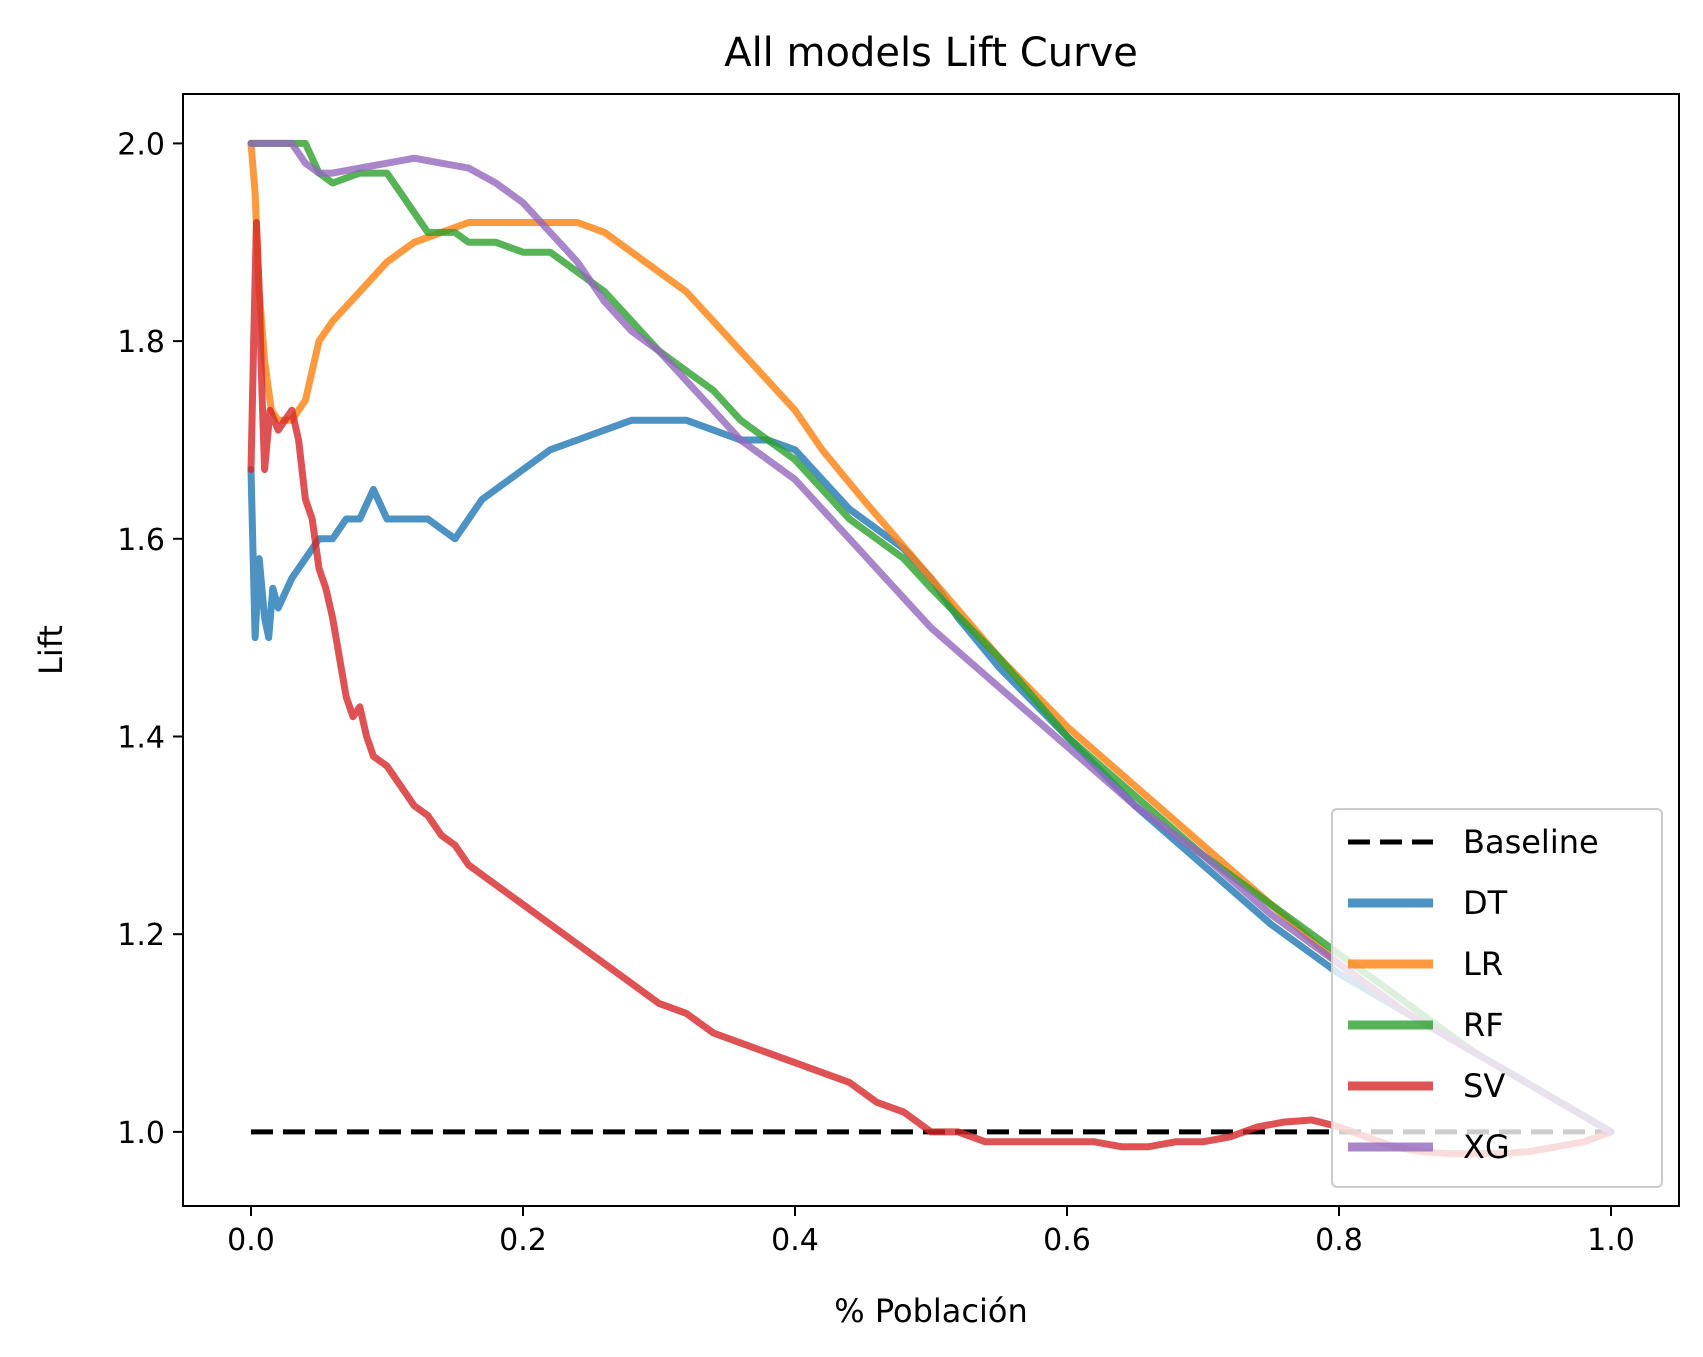 The width and height of the screenshot is (1703, 1357). Describe the element at coordinates (51, 650) in the screenshot. I see `y-axis-label: Lift` at that location.